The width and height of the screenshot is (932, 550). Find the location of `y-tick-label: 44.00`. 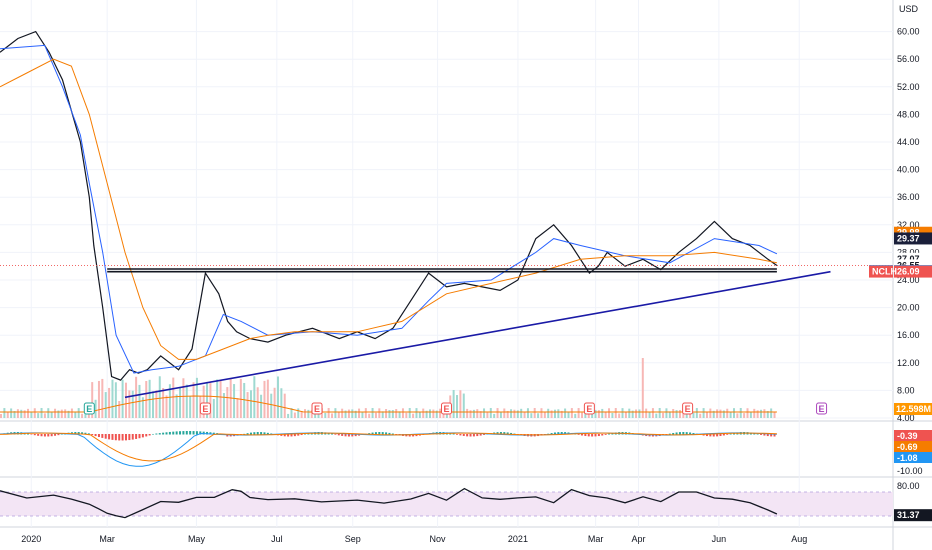

y-tick-label: 44.00 is located at coordinates (908, 142).